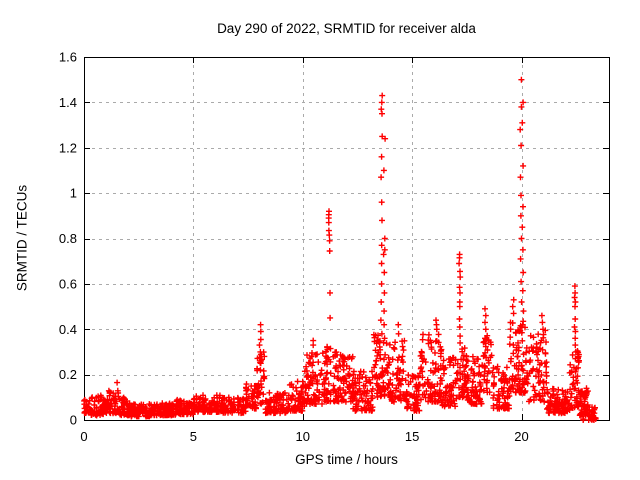 The width and height of the screenshot is (640, 480). Describe the element at coordinates (193, 436) in the screenshot. I see `svg-text: 5` at that location.